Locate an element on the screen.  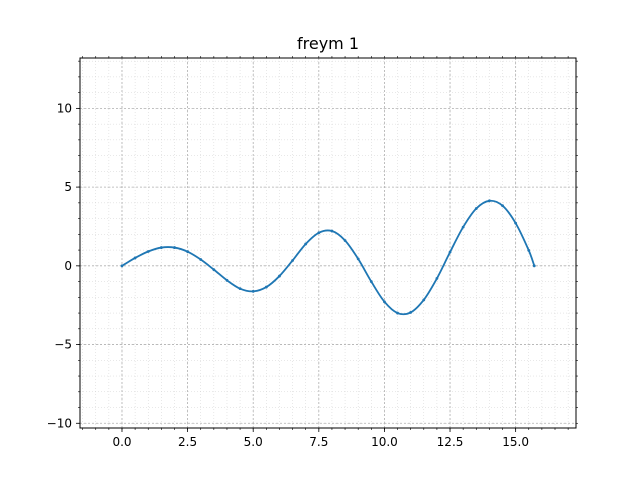
x-tick-label: 2.5 is located at coordinates (187, 442).